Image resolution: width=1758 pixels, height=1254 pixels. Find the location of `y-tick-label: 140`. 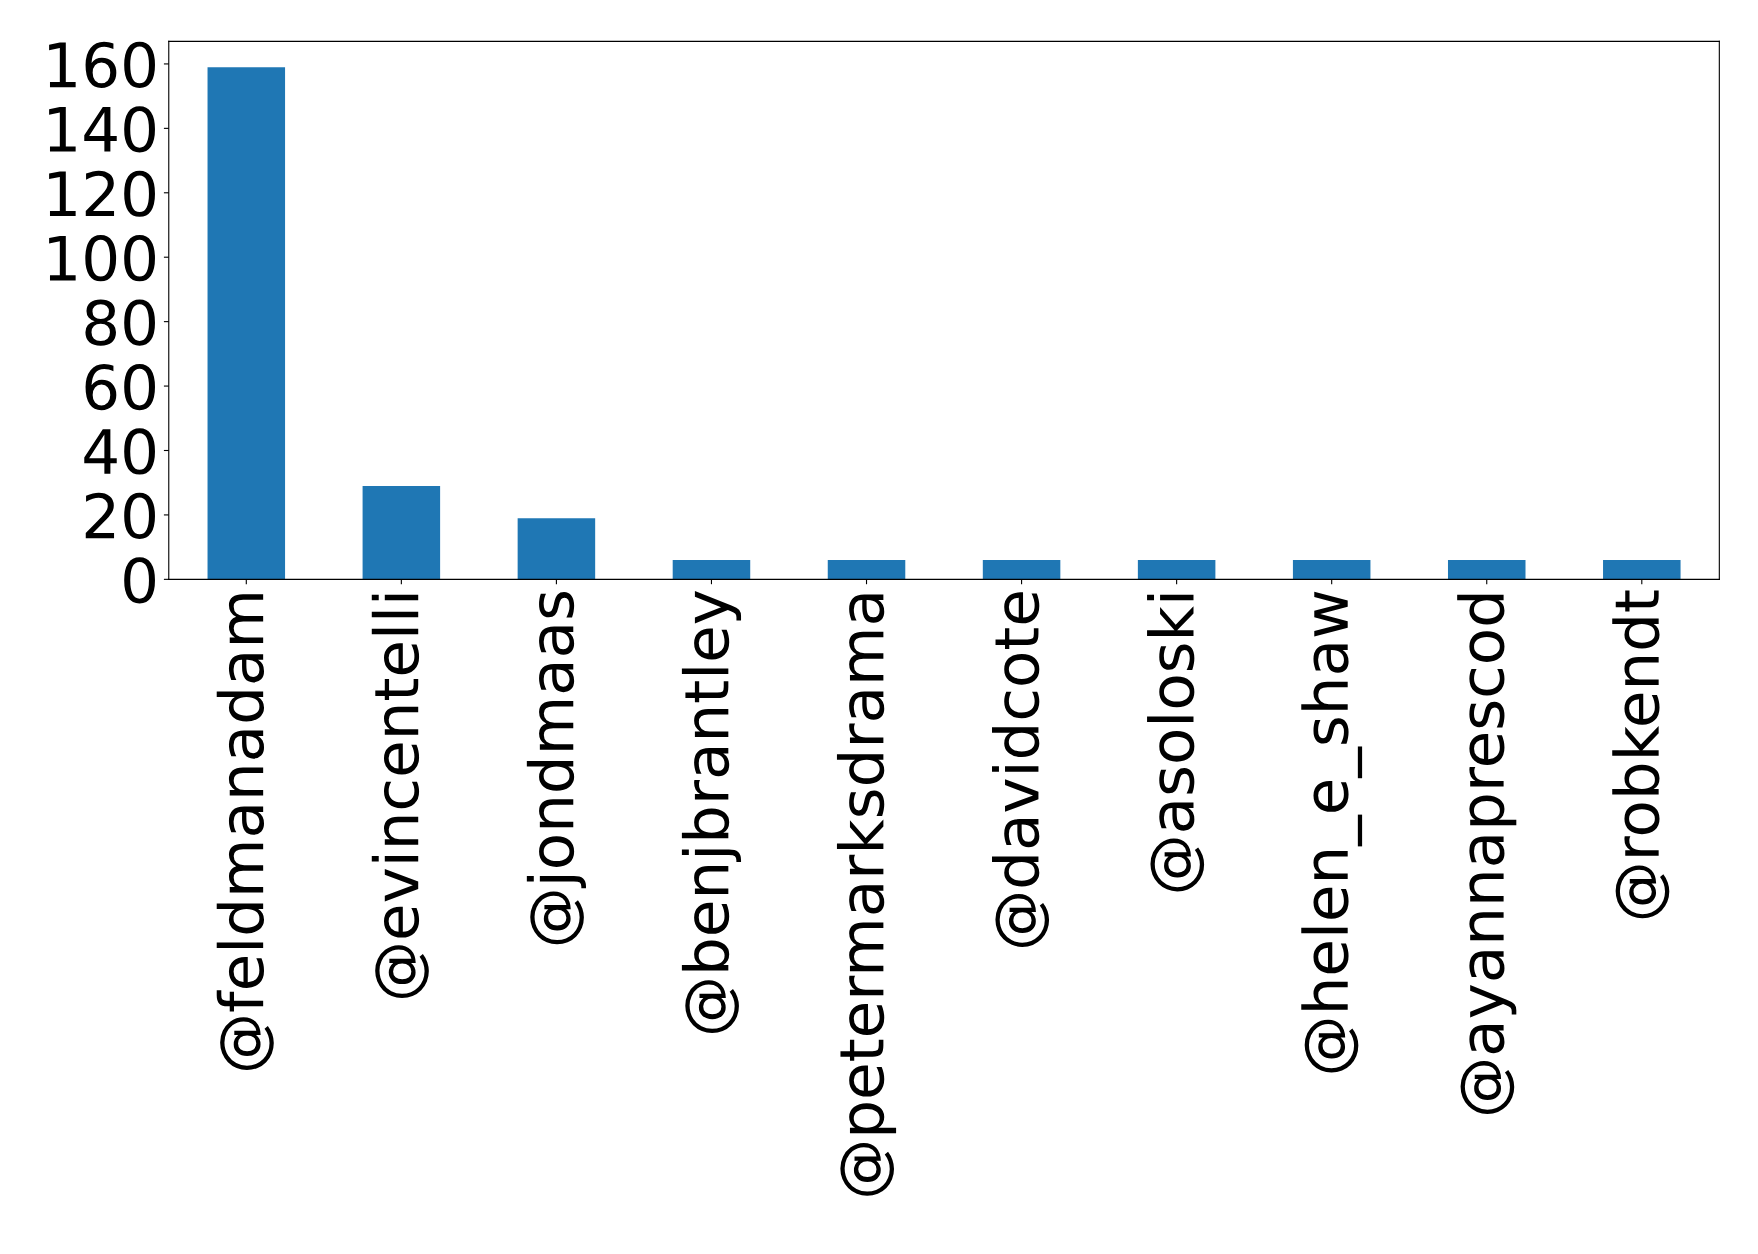

y-tick-label: 140 is located at coordinates (102, 129).